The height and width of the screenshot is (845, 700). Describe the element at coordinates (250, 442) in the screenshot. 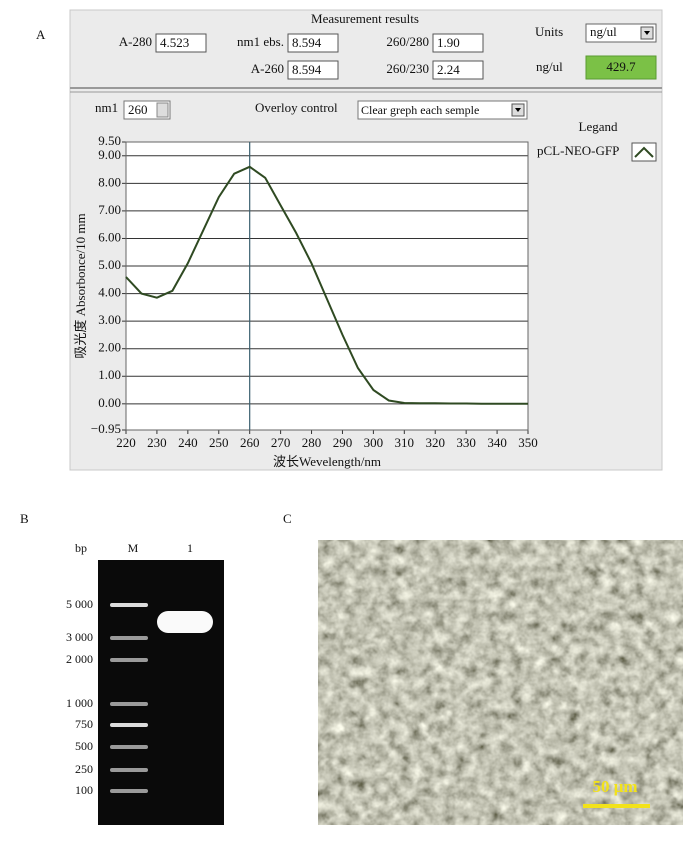

I see `x-tick-label: 260` at that location.